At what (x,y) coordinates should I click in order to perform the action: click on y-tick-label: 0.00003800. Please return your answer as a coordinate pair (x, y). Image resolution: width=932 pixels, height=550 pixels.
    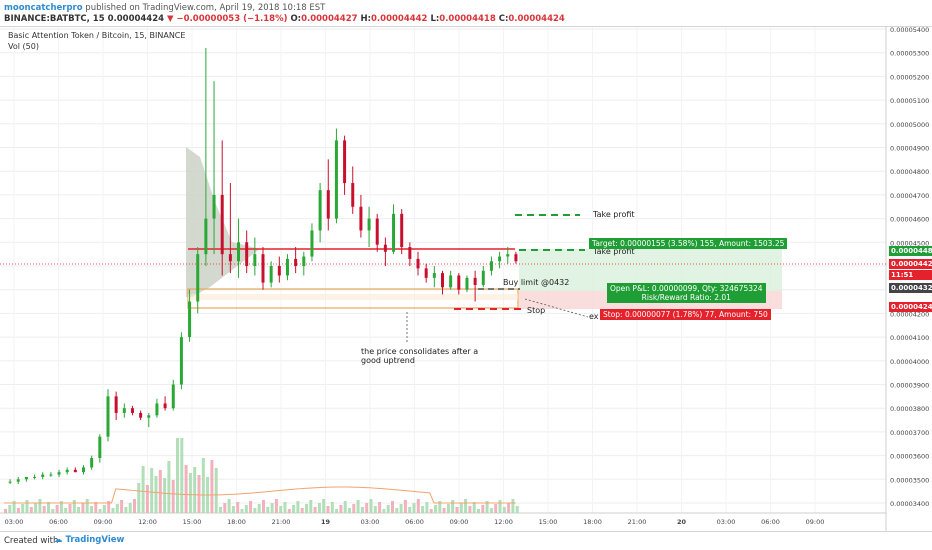
    Looking at the image, I should click on (909, 409).